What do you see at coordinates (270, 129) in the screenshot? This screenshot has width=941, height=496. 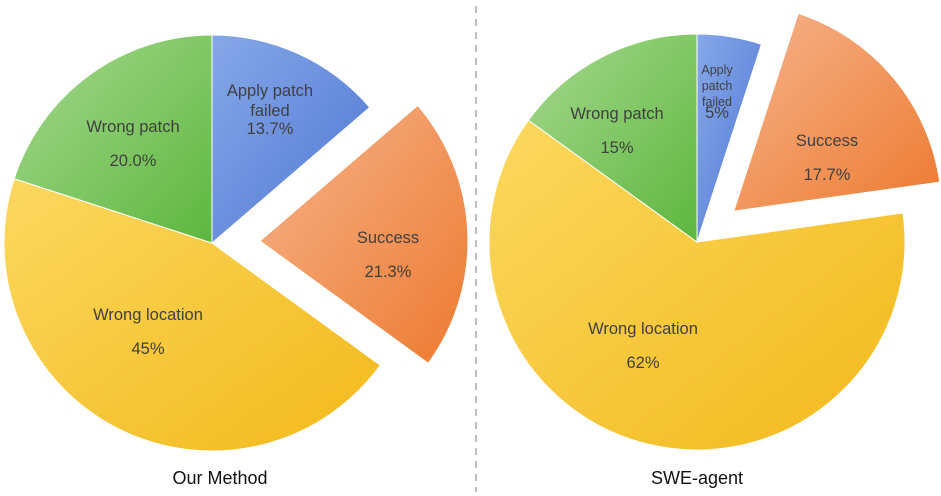 I see `slice-value-apply-patch-failed: 13.7%` at bounding box center [270, 129].